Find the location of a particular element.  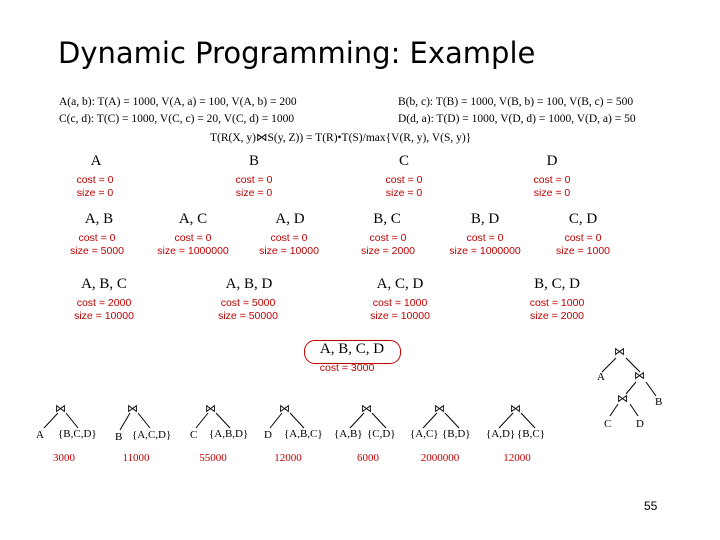

subset-label-bcd: B, C, D is located at coordinates (557, 284).